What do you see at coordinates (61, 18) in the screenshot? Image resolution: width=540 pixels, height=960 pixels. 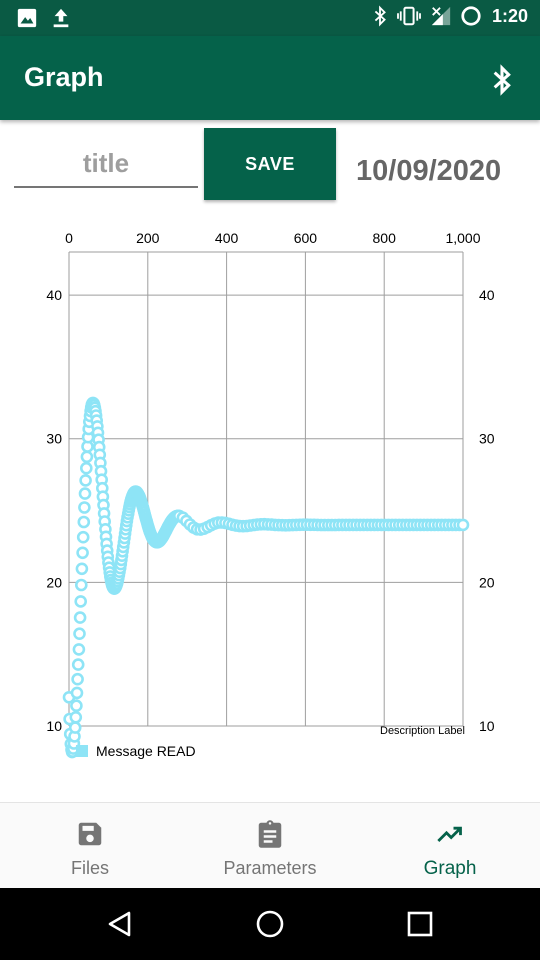 I see `upload-icon` at bounding box center [61, 18].